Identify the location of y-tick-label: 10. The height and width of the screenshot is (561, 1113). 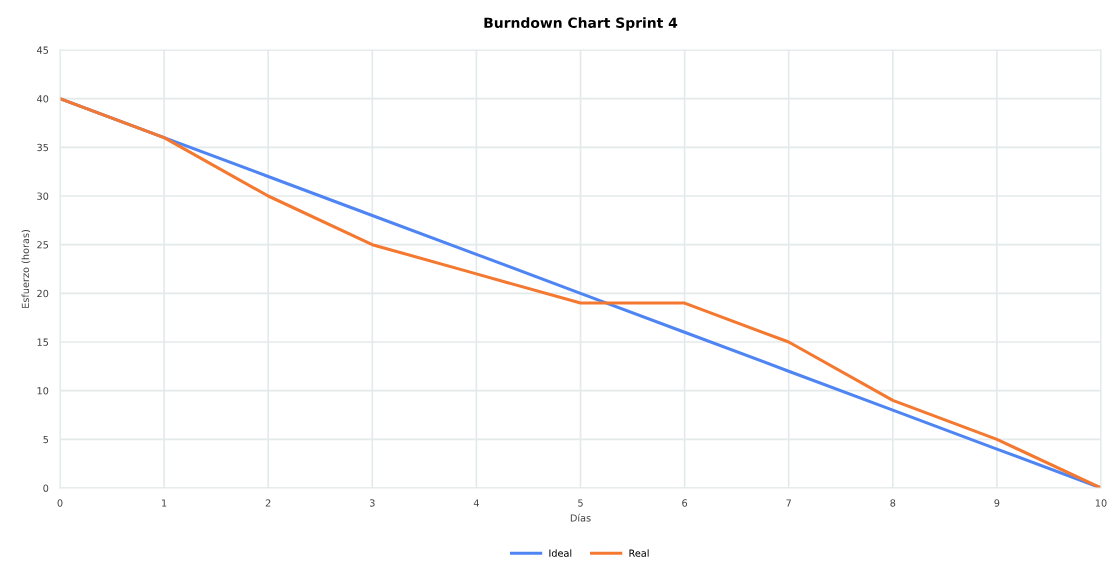
(43, 391).